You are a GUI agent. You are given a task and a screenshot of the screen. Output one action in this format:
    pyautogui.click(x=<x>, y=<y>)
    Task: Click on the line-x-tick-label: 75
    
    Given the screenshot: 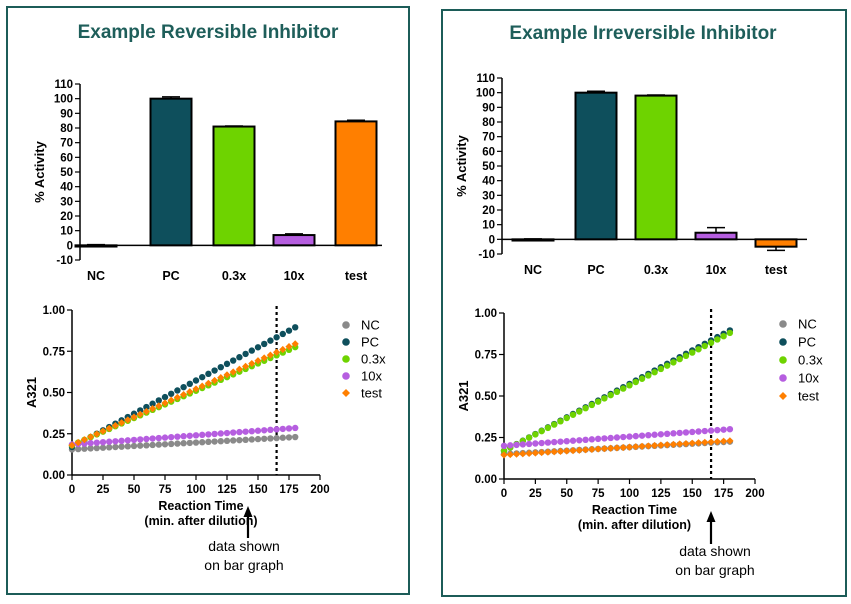 What is the action you would take?
    pyautogui.click(x=165, y=490)
    